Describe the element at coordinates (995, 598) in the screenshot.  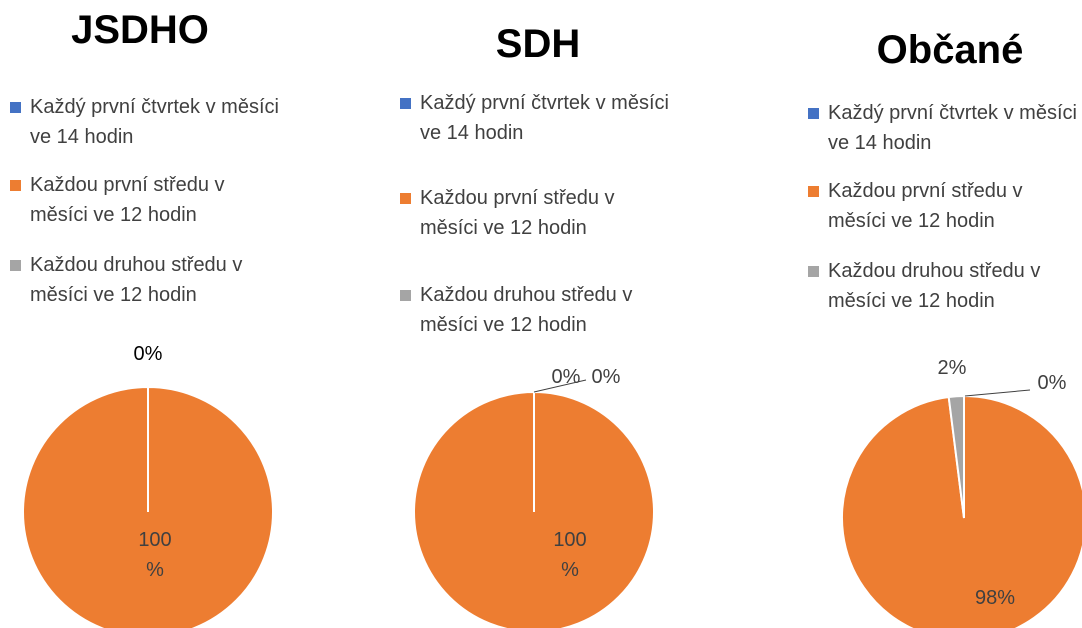
I see `data-label: 98%` at that location.